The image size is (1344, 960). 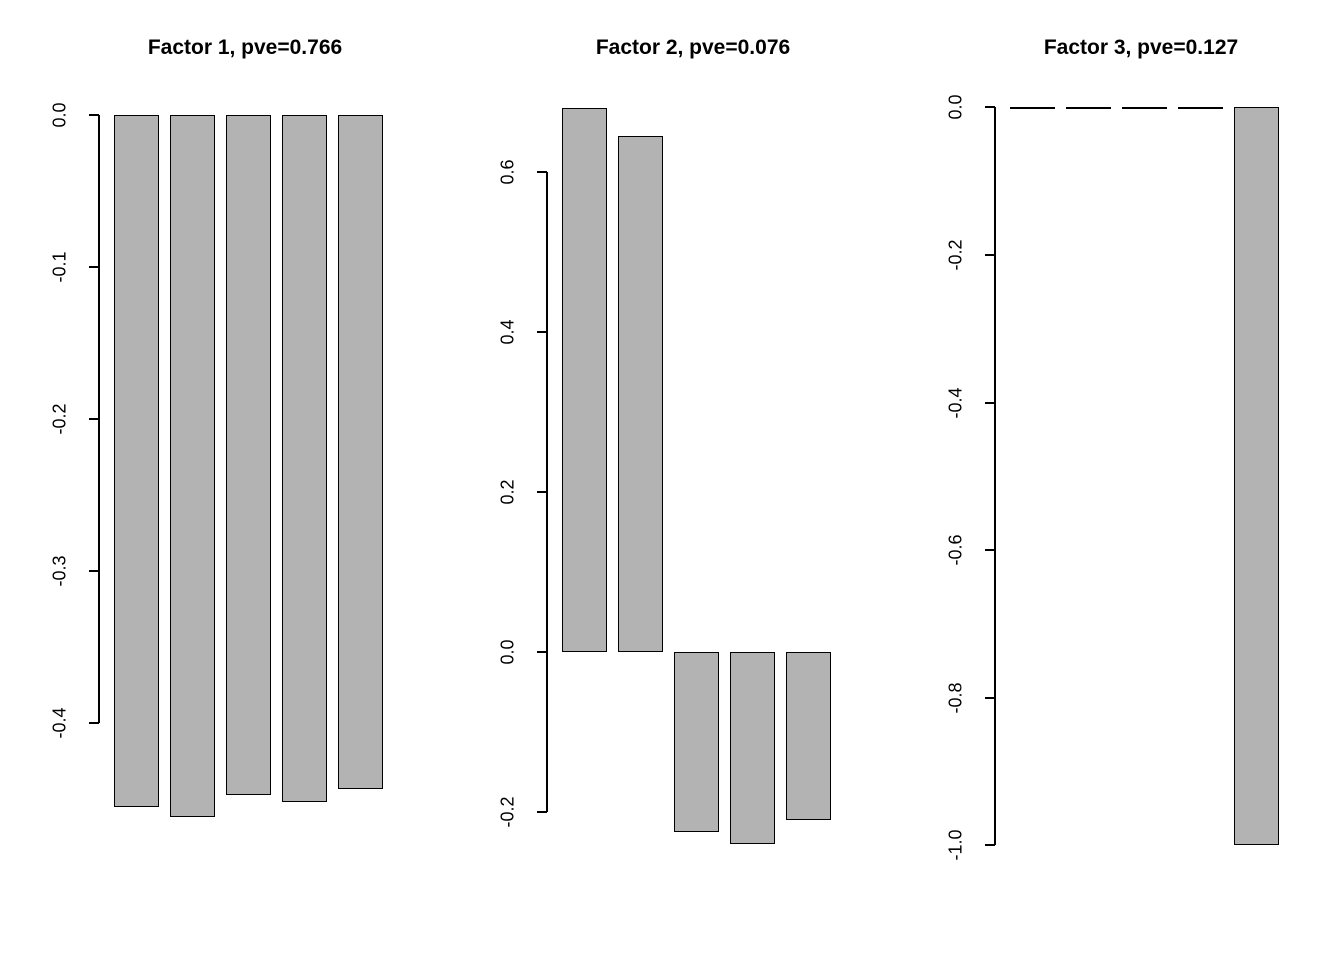 What do you see at coordinates (507, 332) in the screenshot?
I see `y-axis-tick-label: 0.4` at bounding box center [507, 332].